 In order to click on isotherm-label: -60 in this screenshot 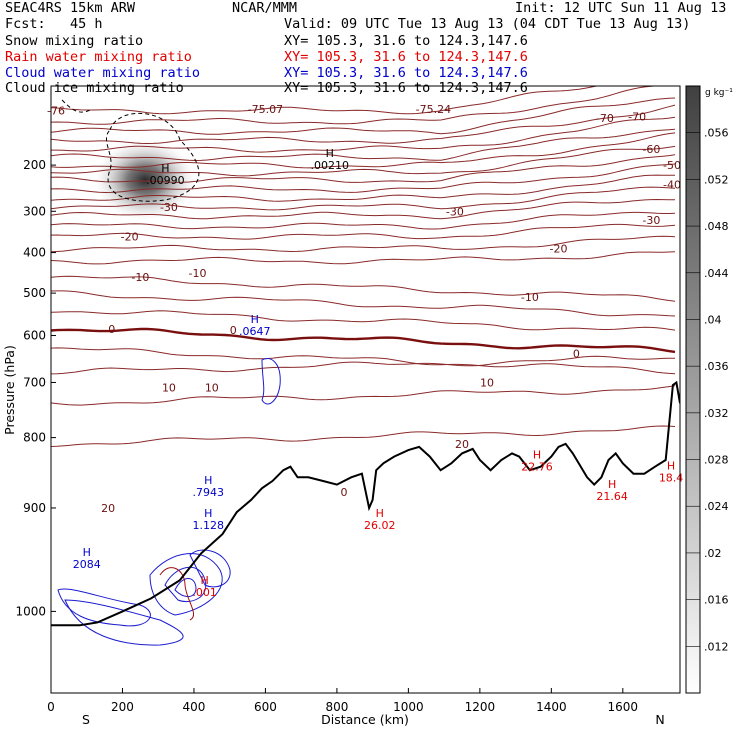, I will do `click(651, 149)`.